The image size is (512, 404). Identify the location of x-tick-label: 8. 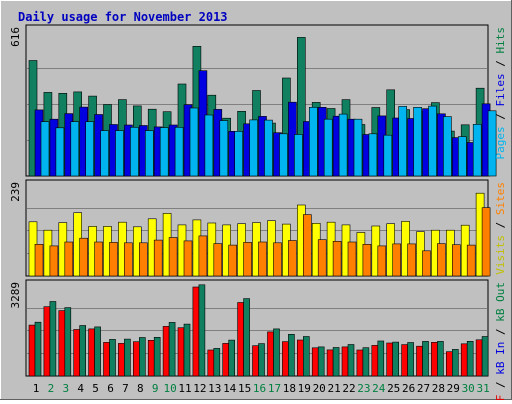
(140, 388).